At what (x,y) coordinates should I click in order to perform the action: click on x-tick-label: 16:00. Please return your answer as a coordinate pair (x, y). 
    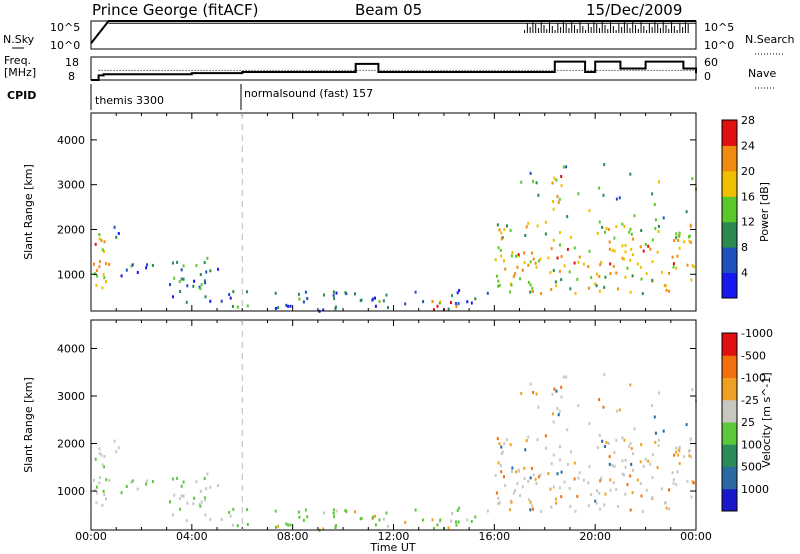
    Looking at the image, I should click on (494, 536).